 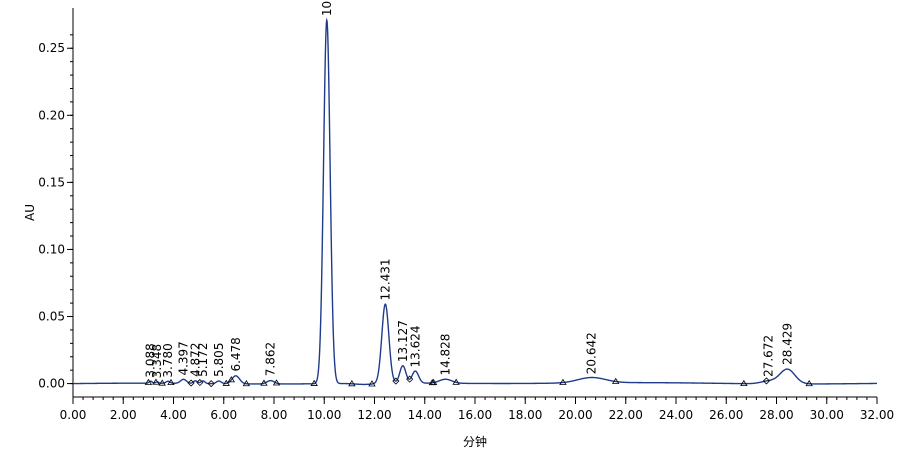 I want to click on x-tick-label: 4.00, so click(x=173, y=415).